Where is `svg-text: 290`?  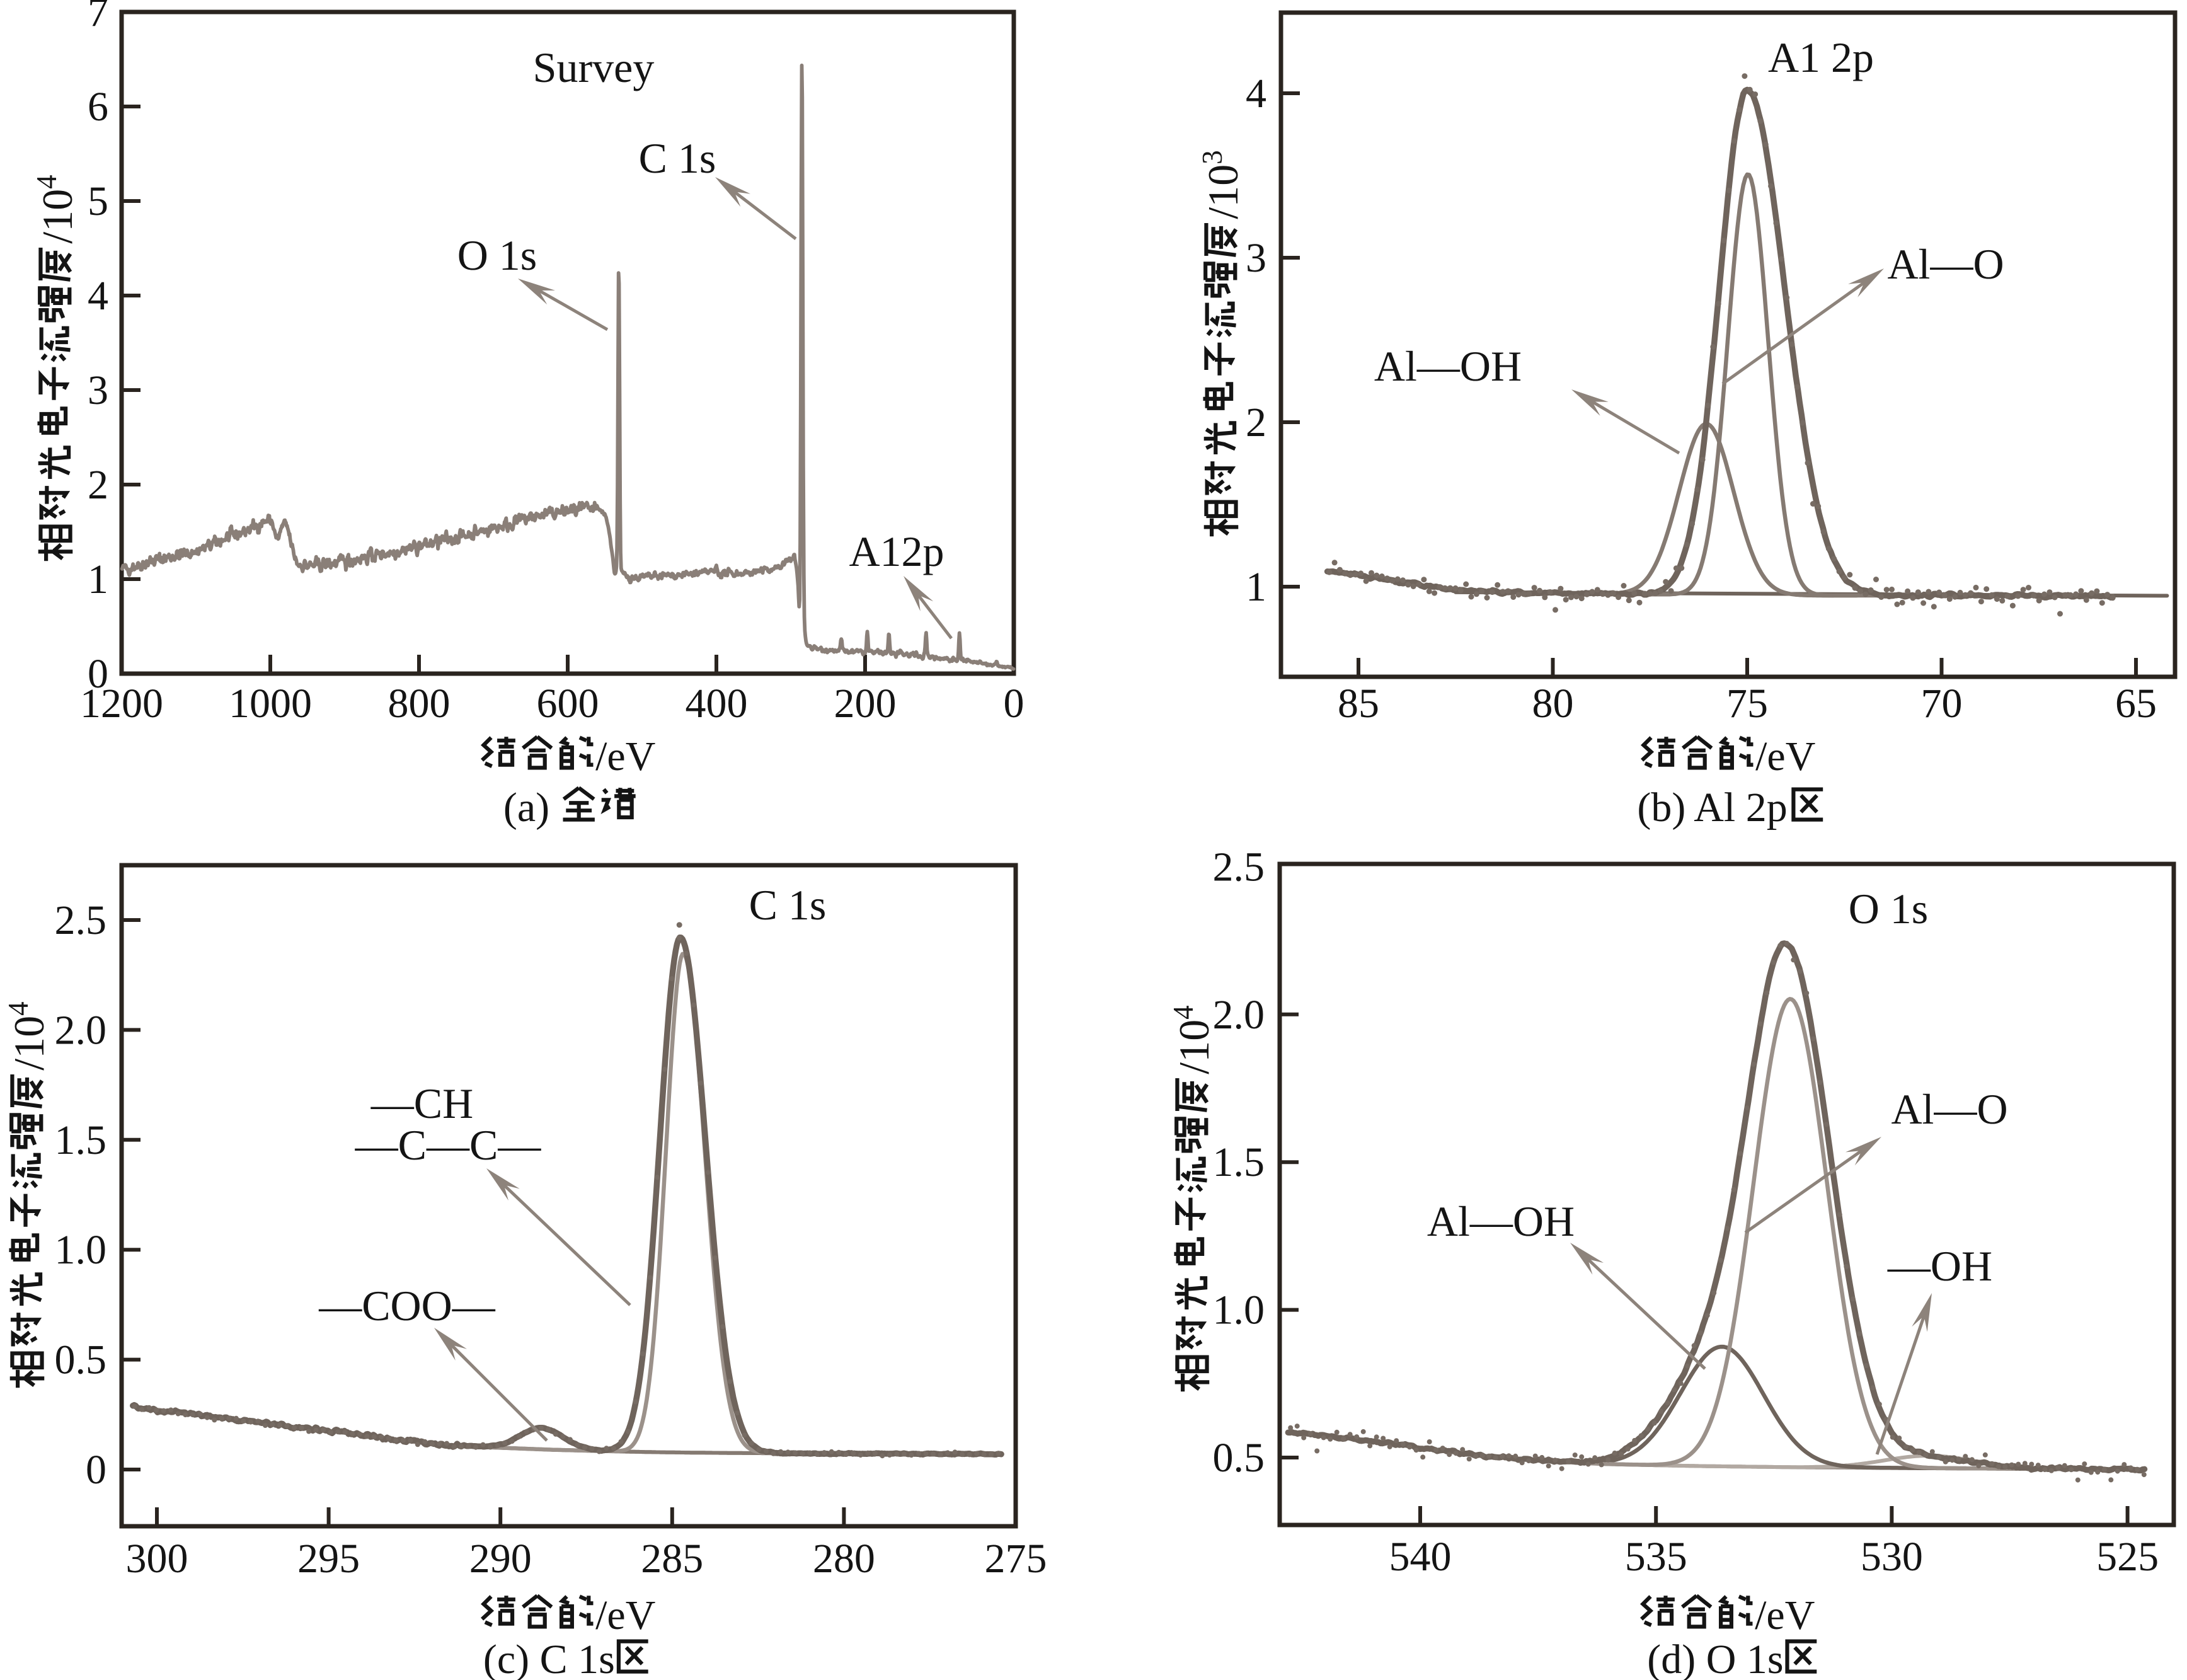
svg-text: 290 is located at coordinates (500, 1559).